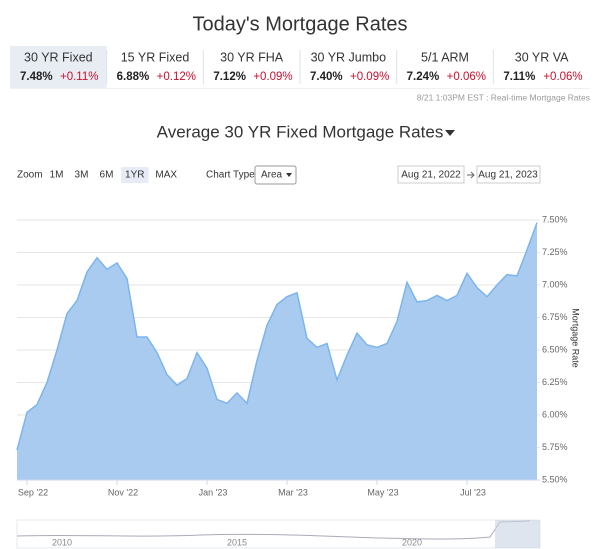 This screenshot has height=549, width=600. I want to click on navigator-label: 2020, so click(412, 542).